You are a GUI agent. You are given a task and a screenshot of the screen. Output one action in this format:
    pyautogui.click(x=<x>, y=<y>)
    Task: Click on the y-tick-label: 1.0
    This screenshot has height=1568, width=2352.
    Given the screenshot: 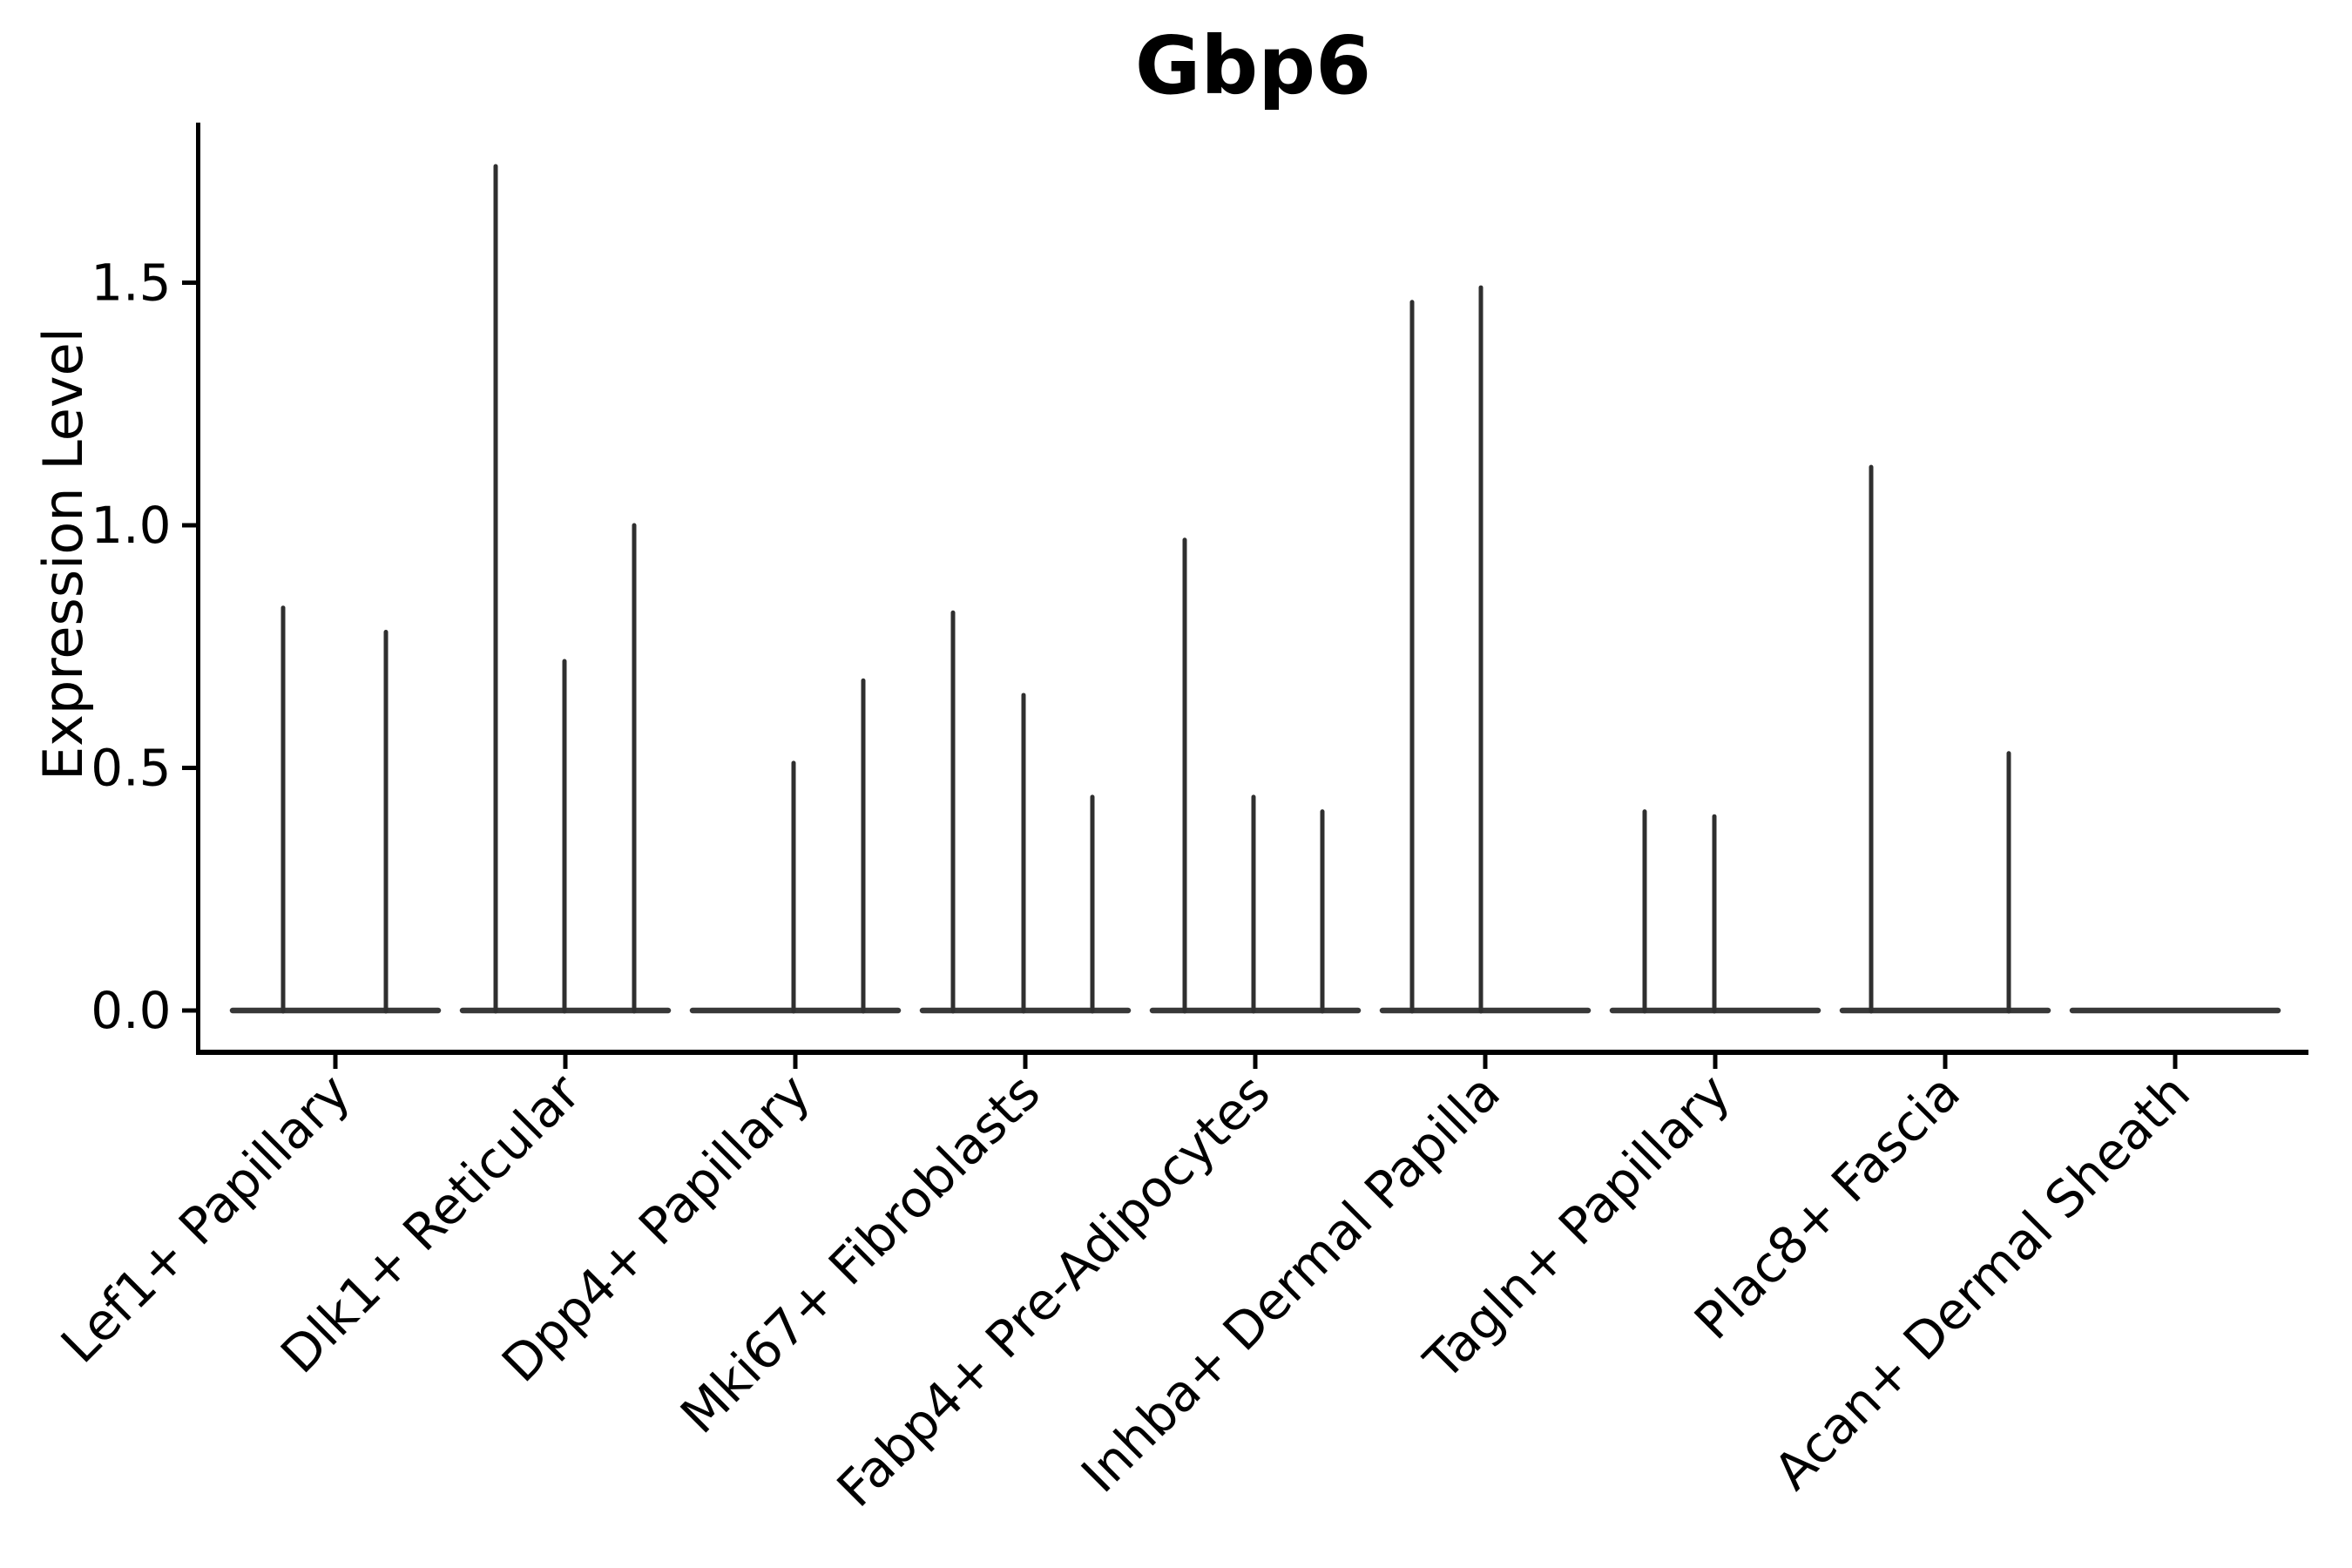 What is the action you would take?
    pyautogui.click(x=131, y=525)
    